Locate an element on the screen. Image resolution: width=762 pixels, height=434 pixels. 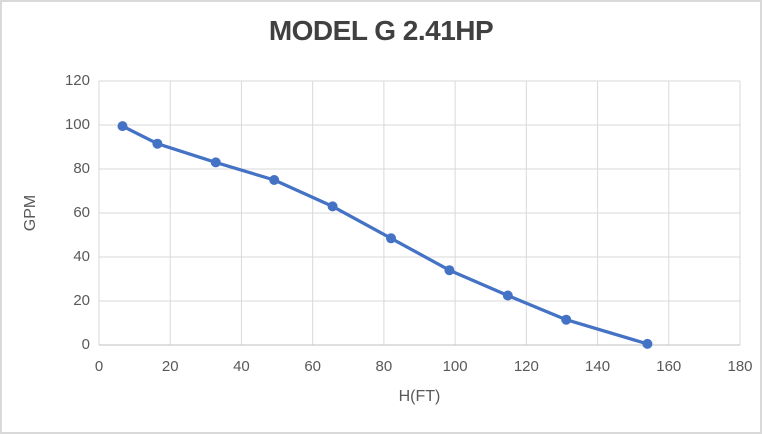
y-tick-label: 80 is located at coordinates (81, 168).